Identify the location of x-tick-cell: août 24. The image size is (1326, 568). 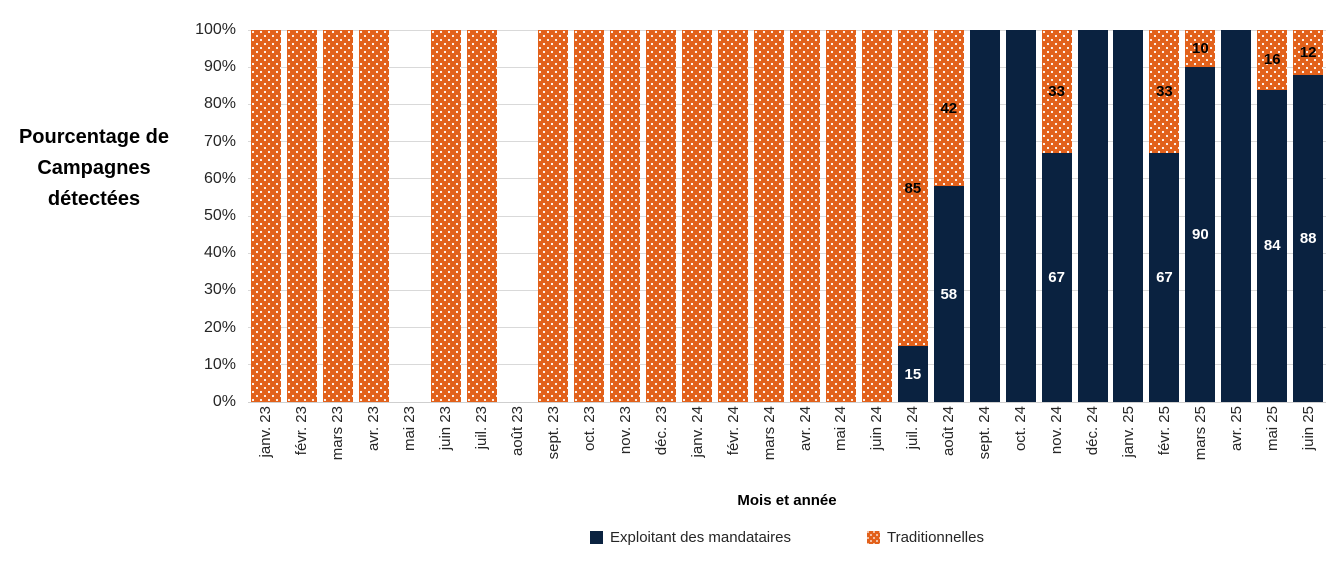
(949, 450).